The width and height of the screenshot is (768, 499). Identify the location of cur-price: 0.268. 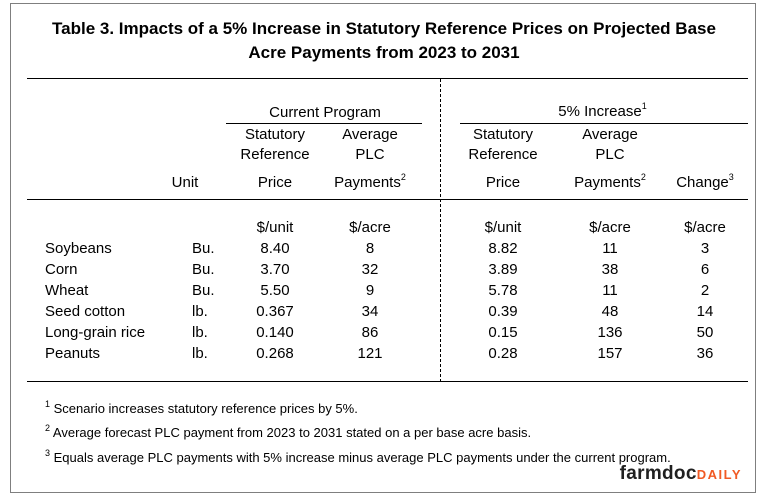
(275, 353).